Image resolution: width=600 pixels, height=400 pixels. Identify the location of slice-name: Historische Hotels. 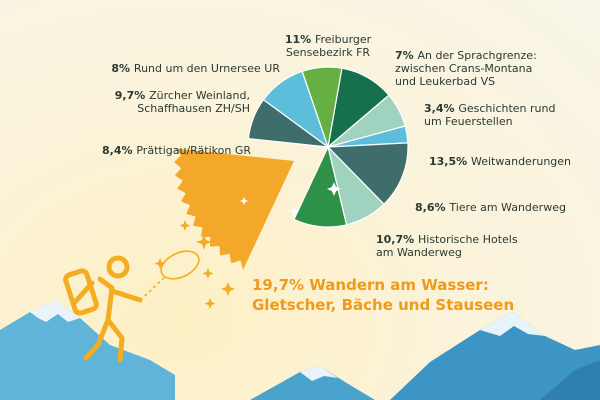
(468, 239).